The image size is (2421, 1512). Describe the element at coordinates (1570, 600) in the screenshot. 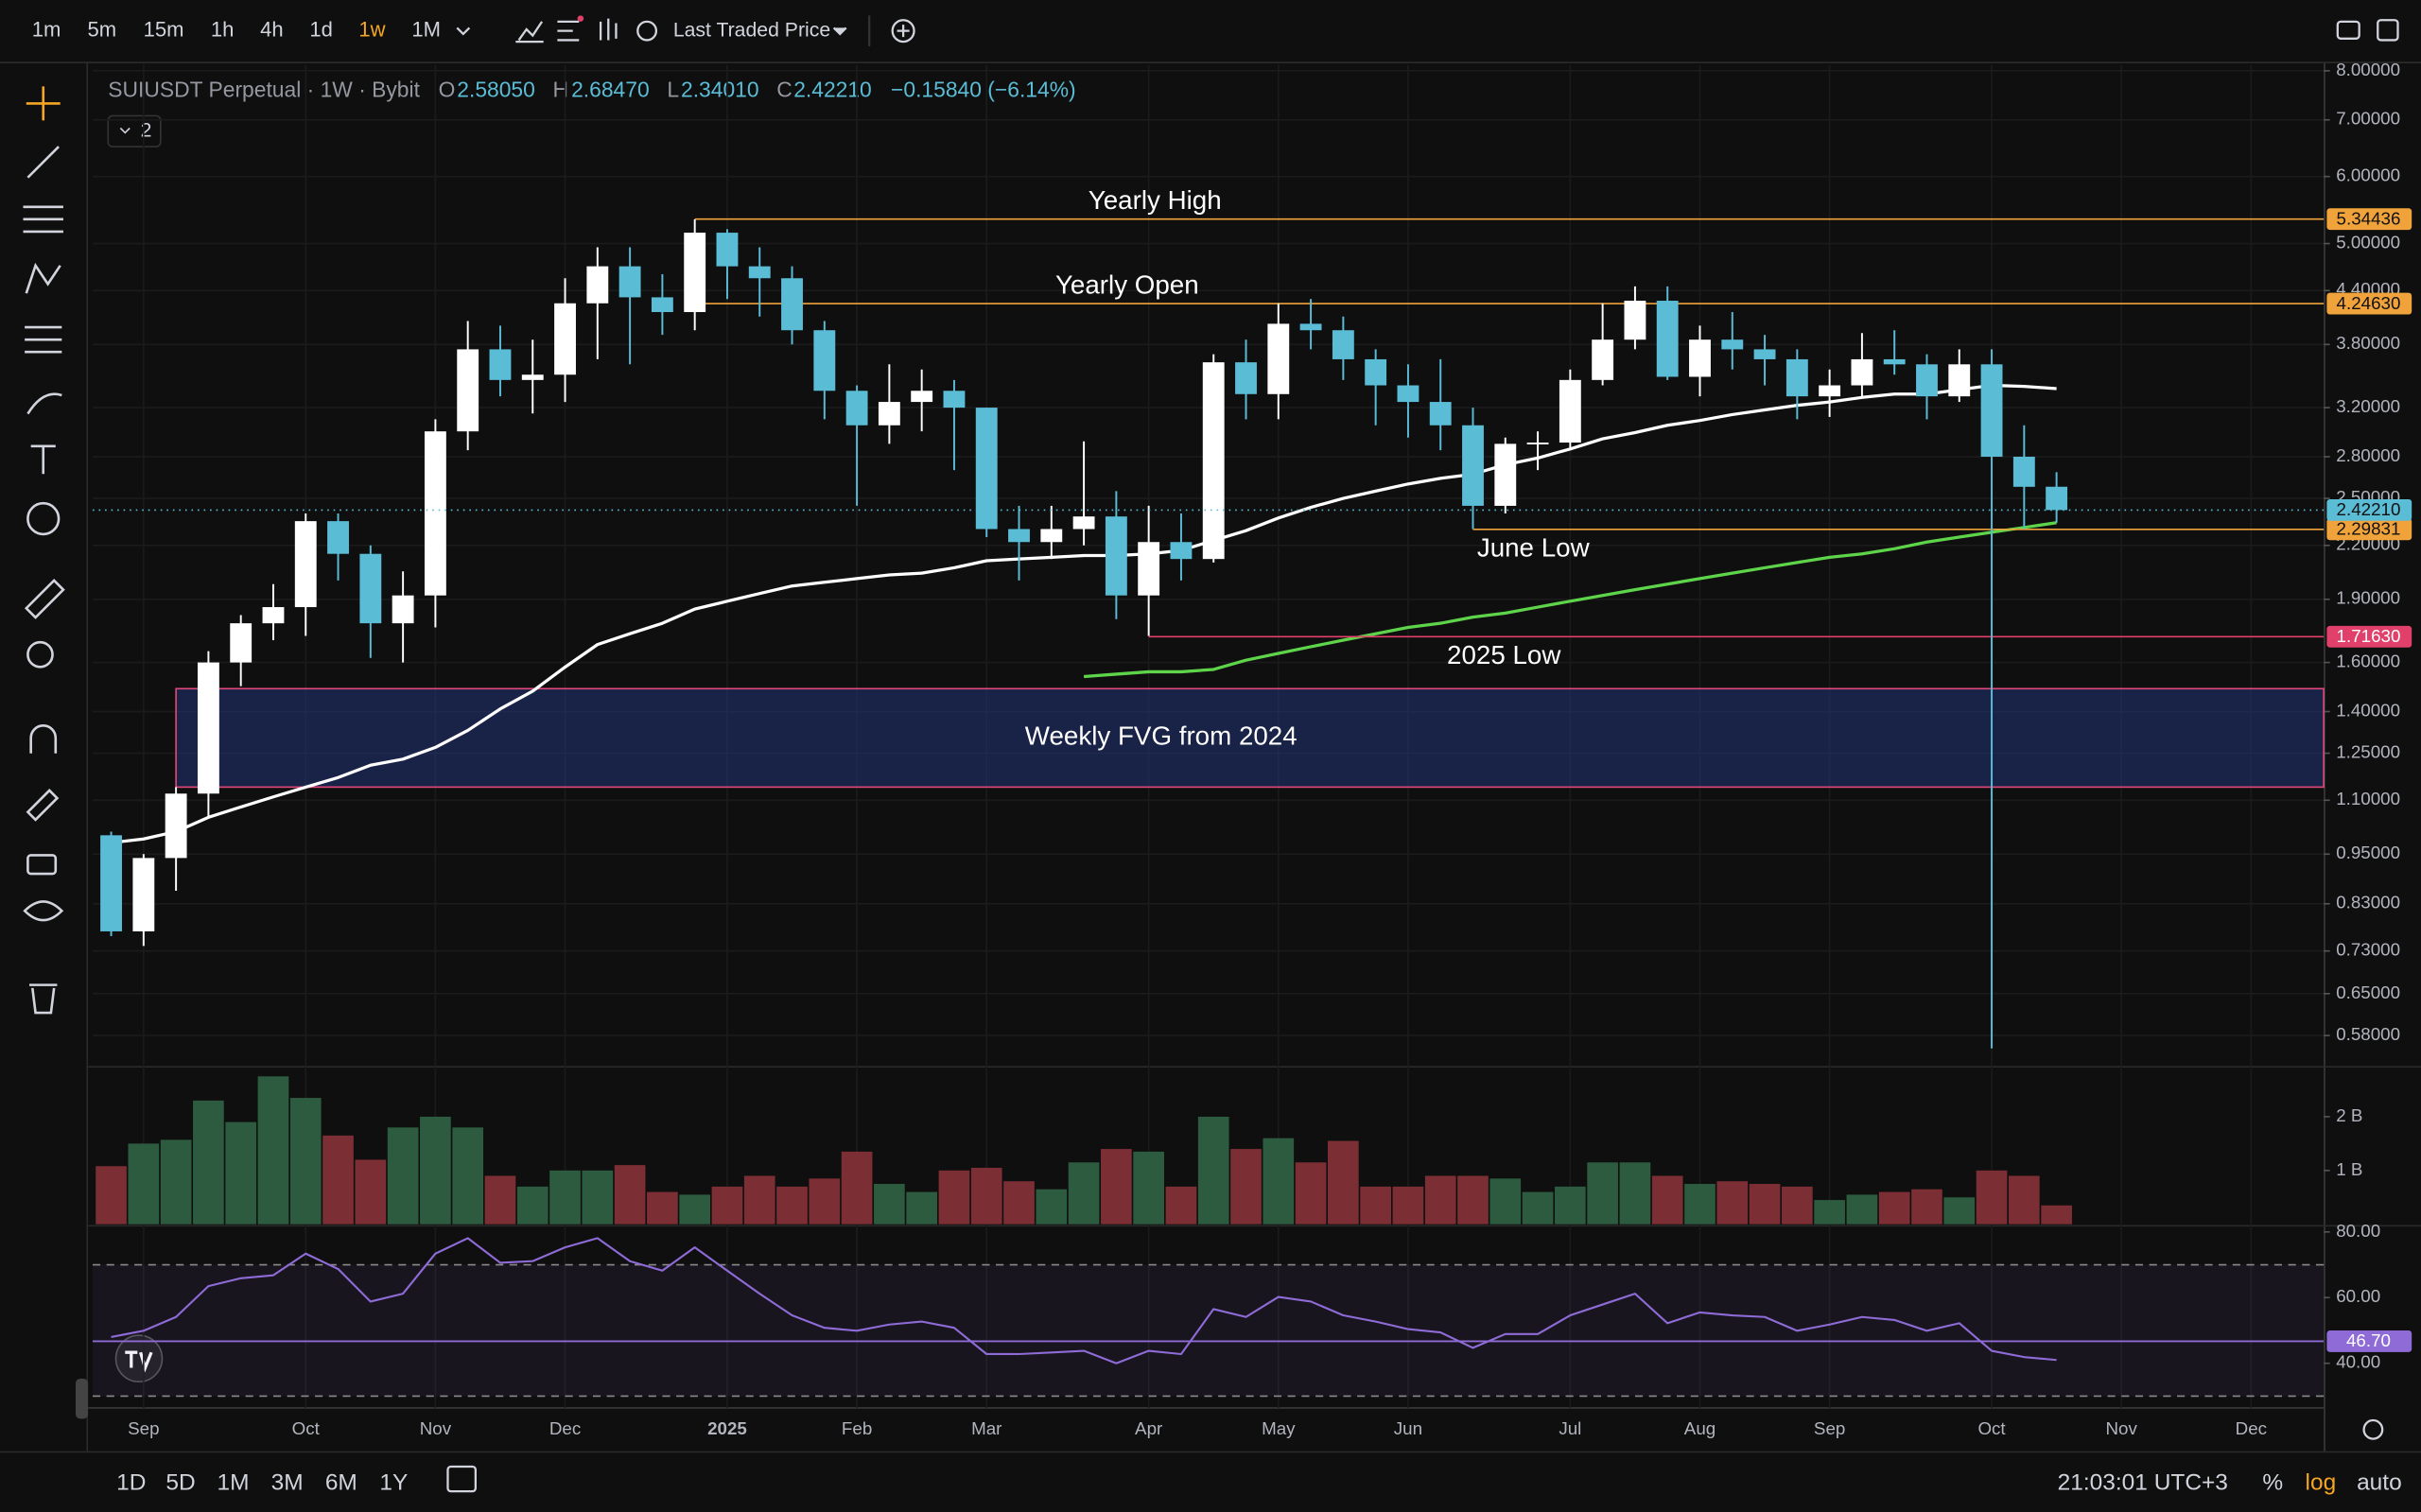

I see `moving-average` at that location.